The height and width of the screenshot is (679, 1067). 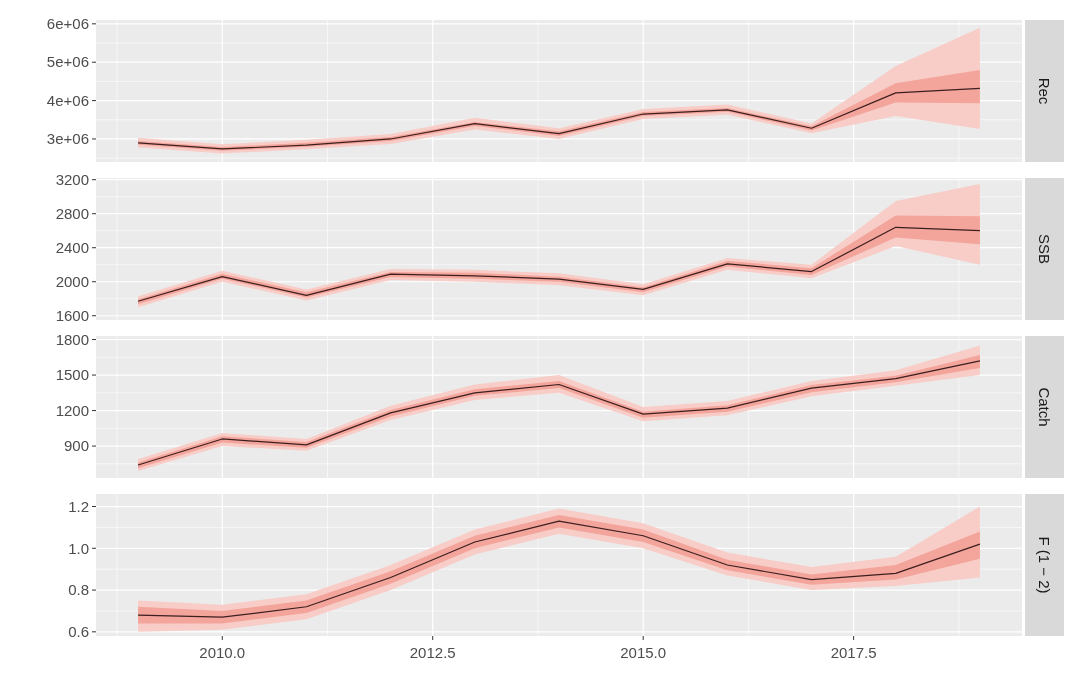 What do you see at coordinates (72, 339) in the screenshot?
I see `y-tick-label: 1800` at bounding box center [72, 339].